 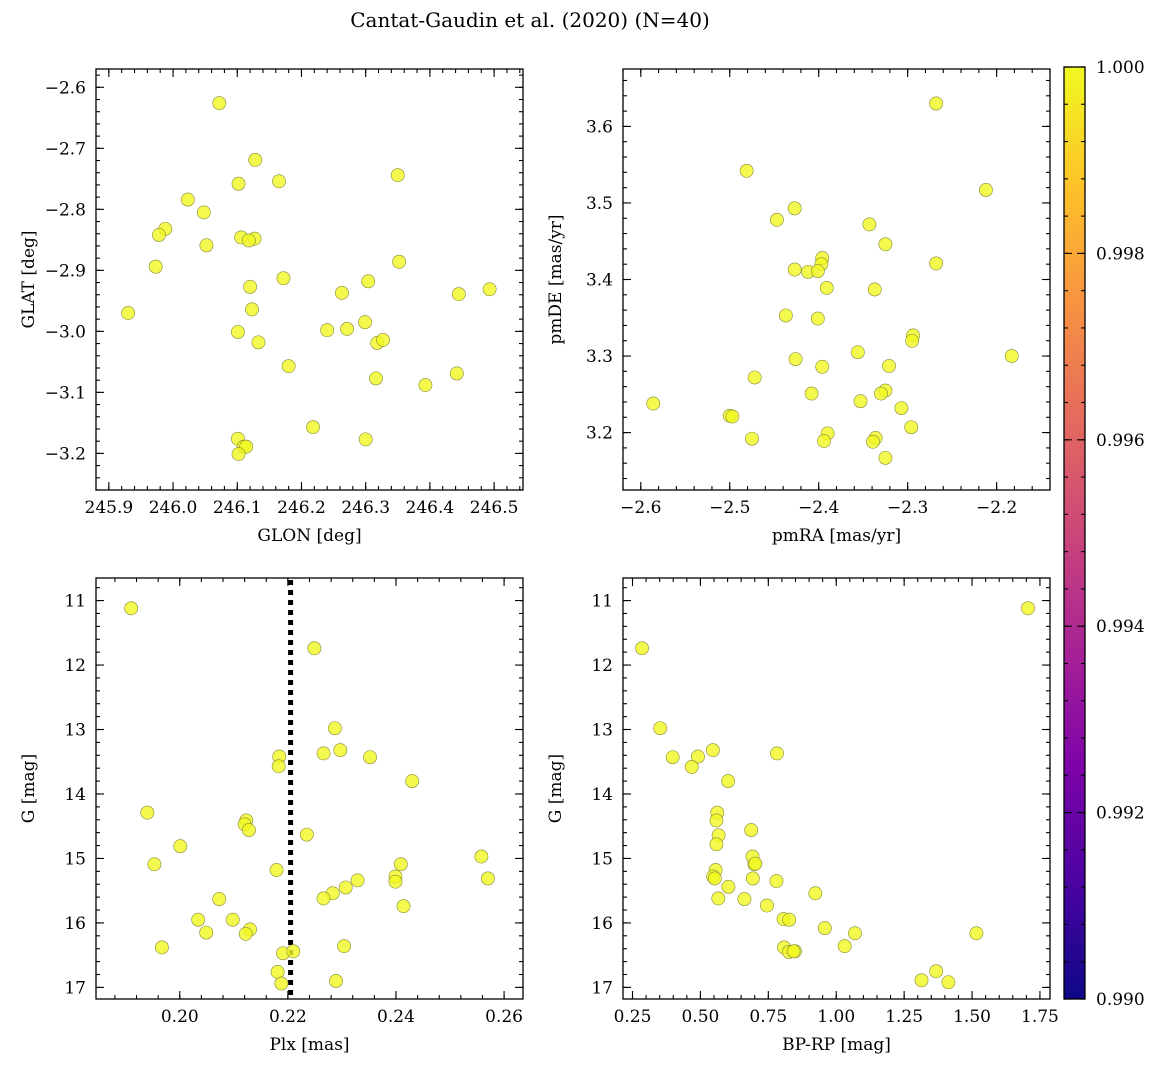 I want to click on y-tick-label: 17, so click(x=602, y=988).